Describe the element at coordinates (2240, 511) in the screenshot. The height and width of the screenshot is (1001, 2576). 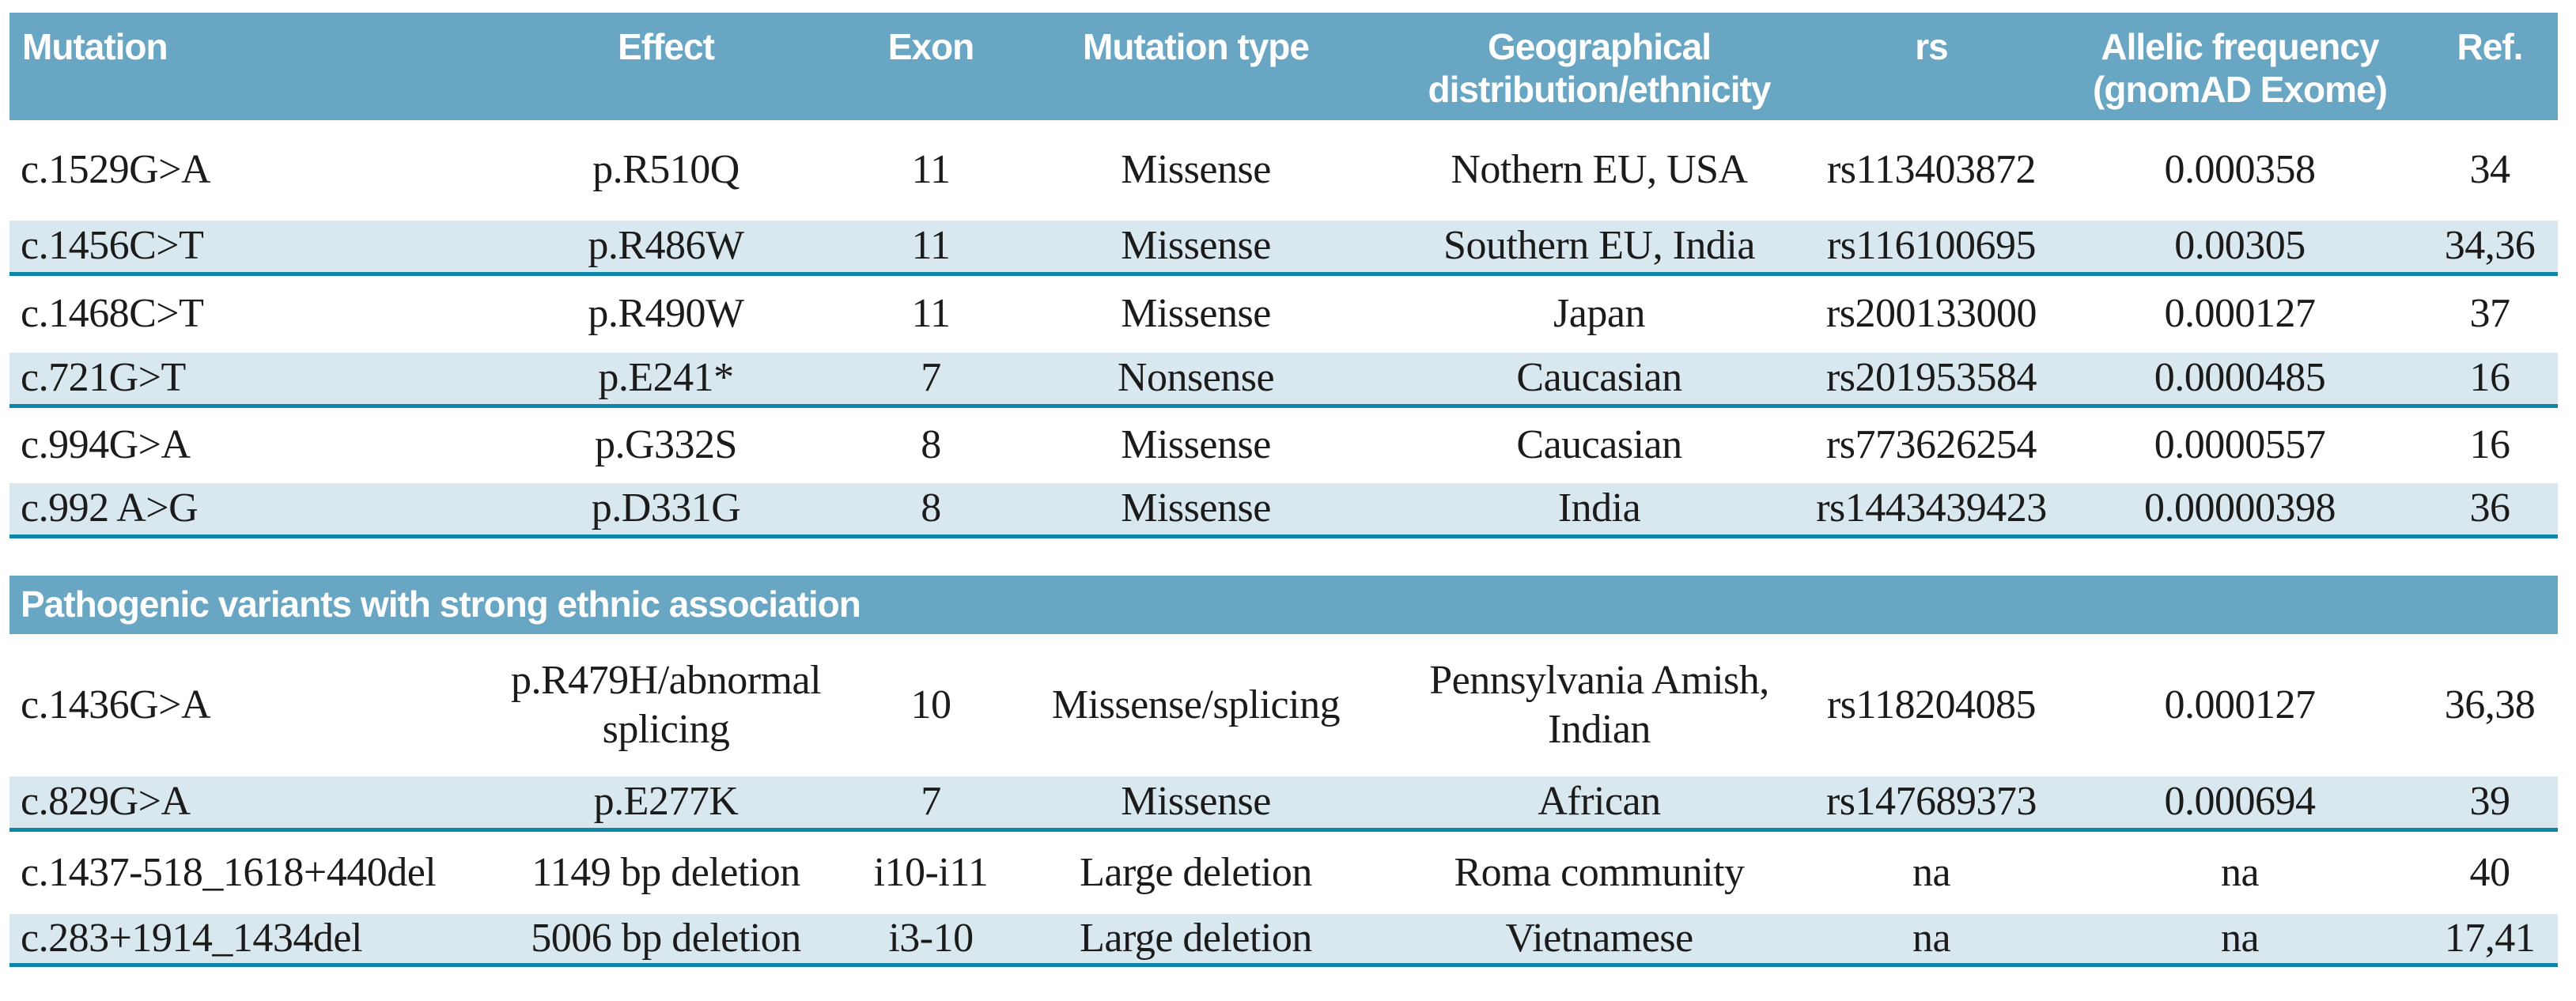
I see `cell-frequency: 0.00000398` at that location.